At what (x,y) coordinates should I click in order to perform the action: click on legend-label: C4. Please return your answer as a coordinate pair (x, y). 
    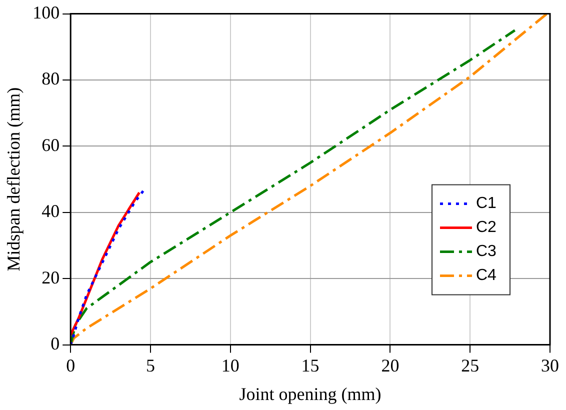
    Looking at the image, I should click on (486, 275).